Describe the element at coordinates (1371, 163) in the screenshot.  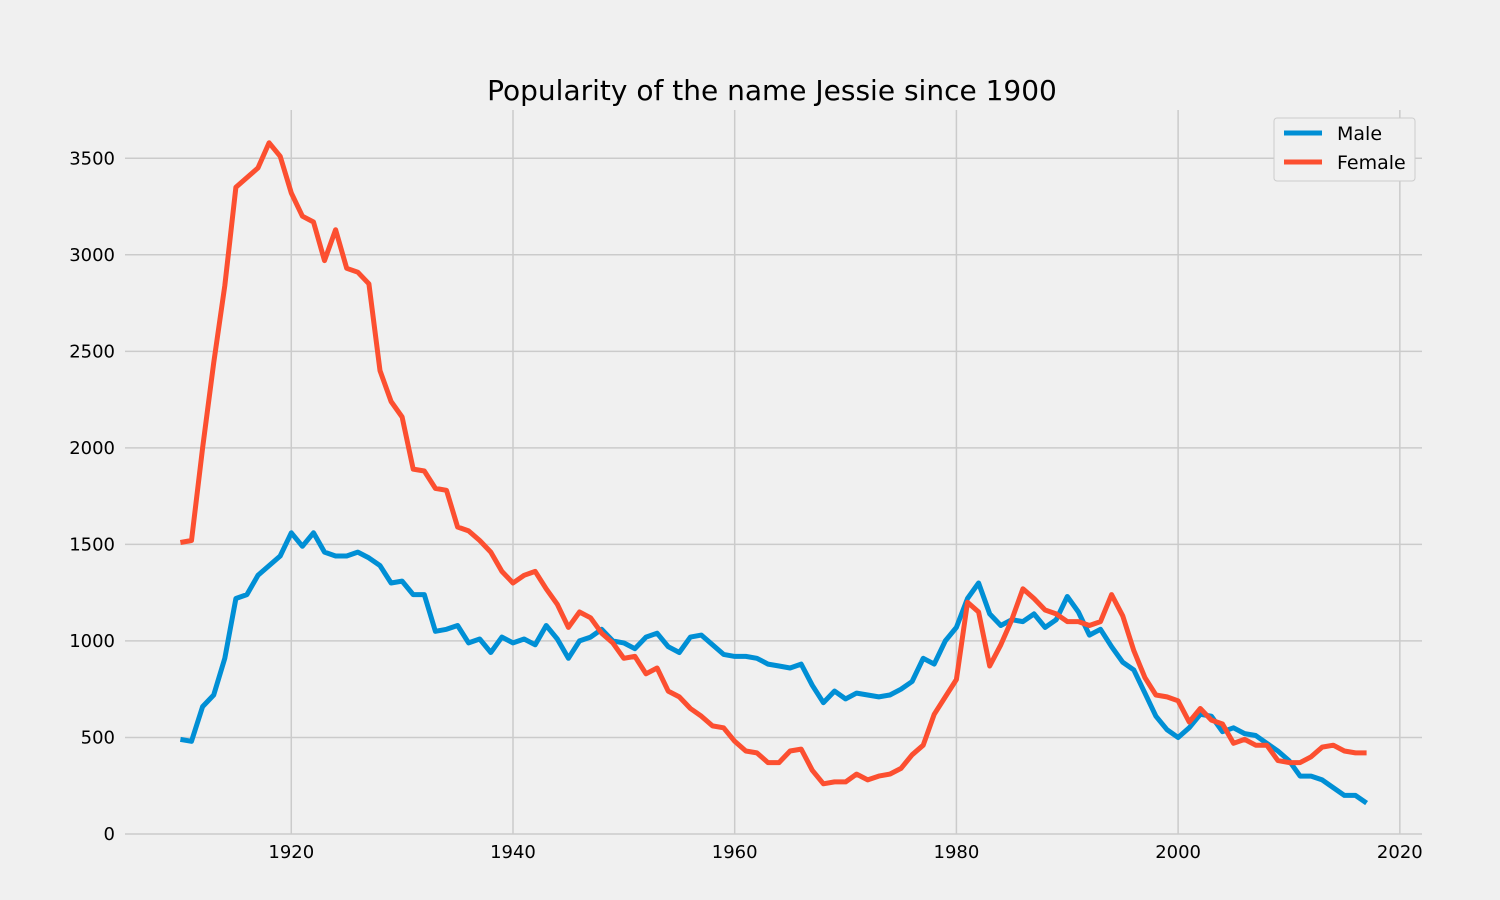
I see `legend-label-female: Female` at that location.